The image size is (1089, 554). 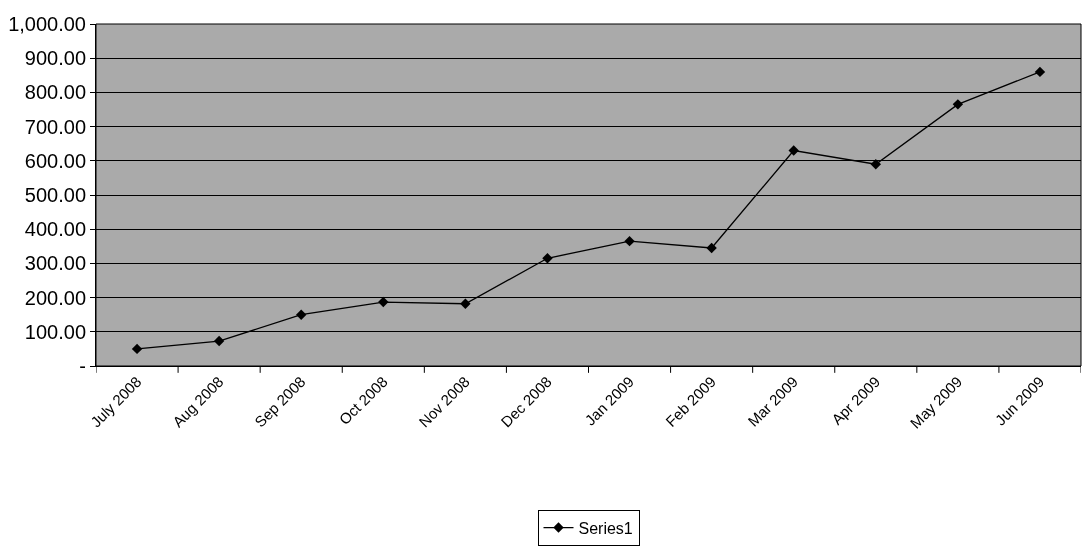 What do you see at coordinates (55, 58) in the screenshot?
I see `y-tick-label: 900.00` at bounding box center [55, 58].